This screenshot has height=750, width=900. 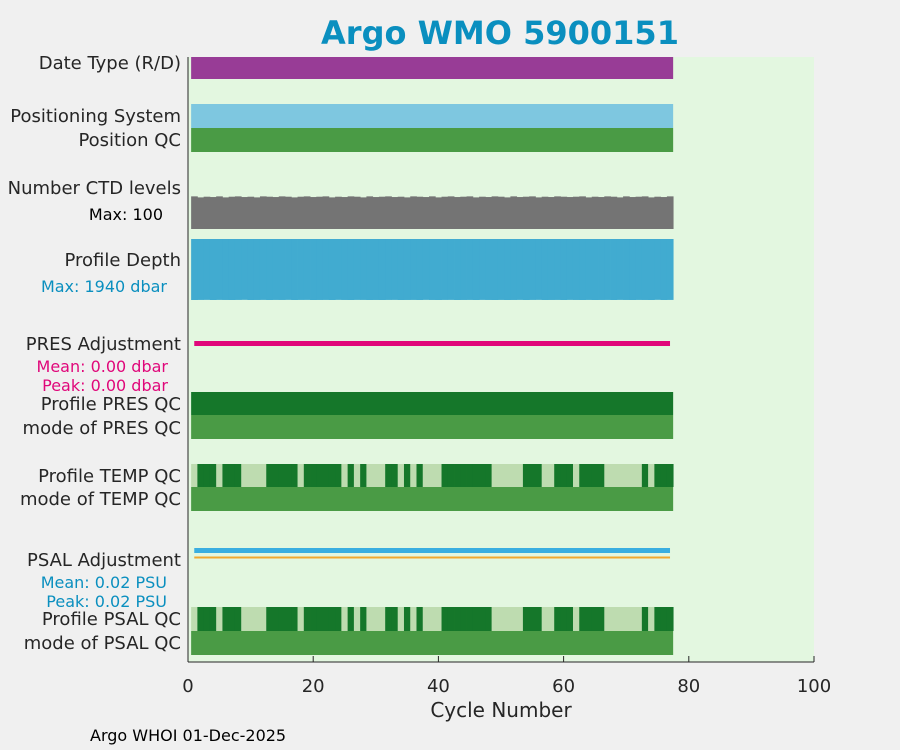 What do you see at coordinates (122, 260) in the screenshot?
I see `row-label-profile-depth: Profile Depth` at bounding box center [122, 260].